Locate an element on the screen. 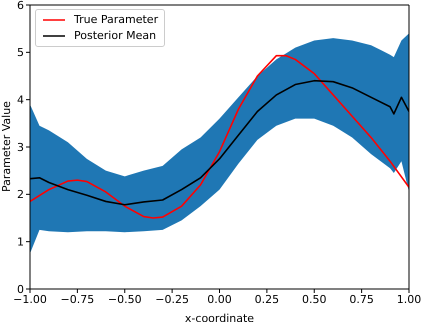  x-tick-label: −0.25 is located at coordinates (172, 299).